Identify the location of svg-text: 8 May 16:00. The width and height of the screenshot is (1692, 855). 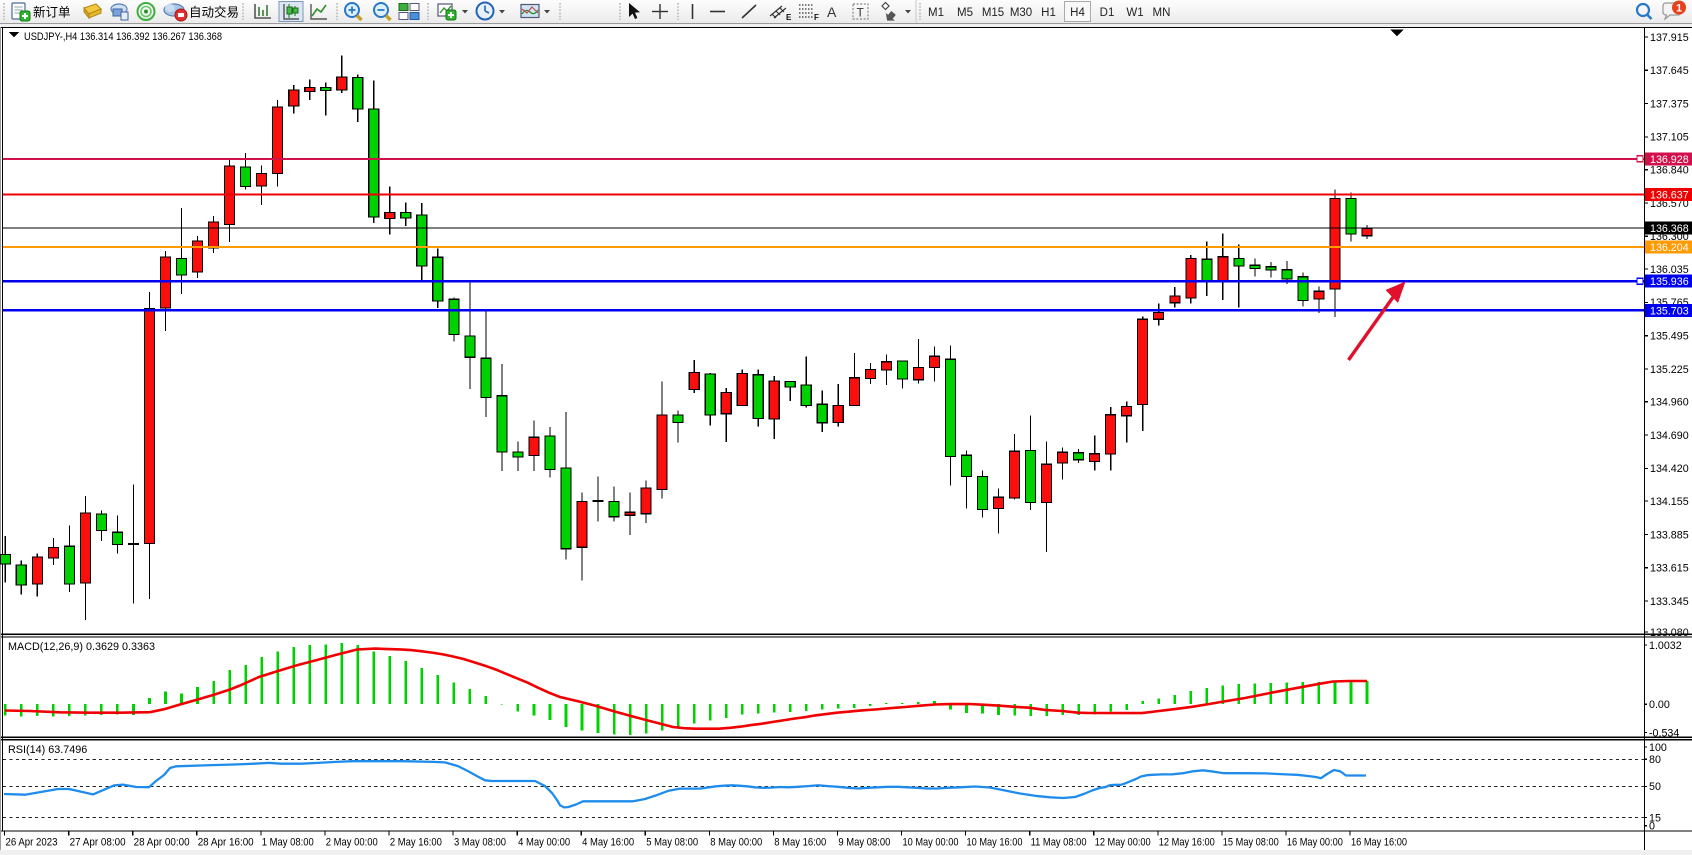
(800, 843).